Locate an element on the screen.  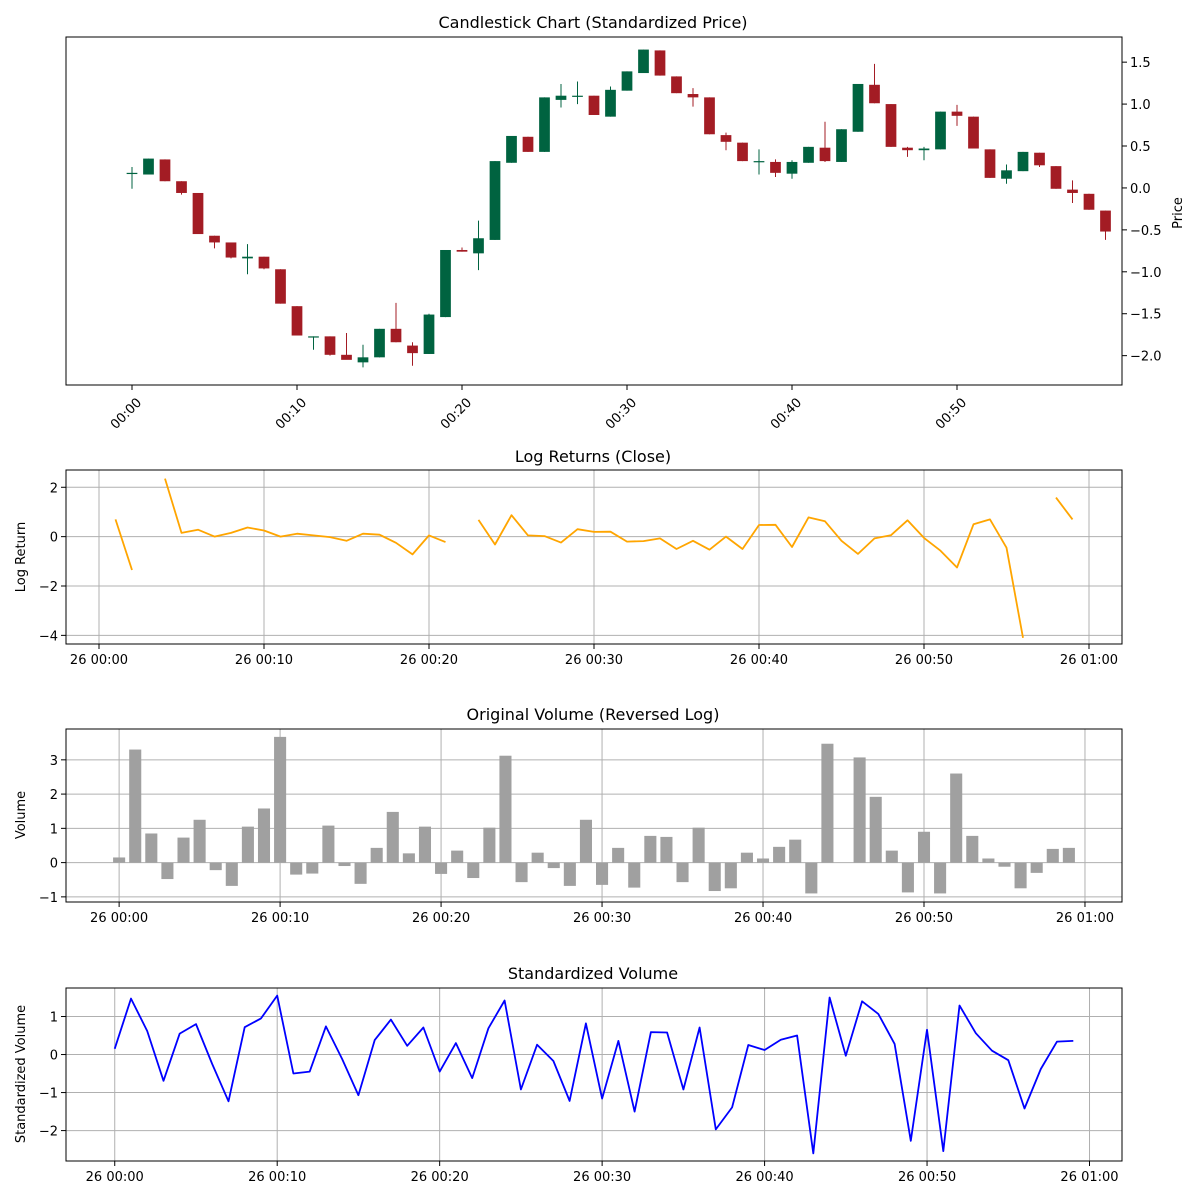
volume-x-tick-label-6: 26 01:00 is located at coordinates (1085, 918).